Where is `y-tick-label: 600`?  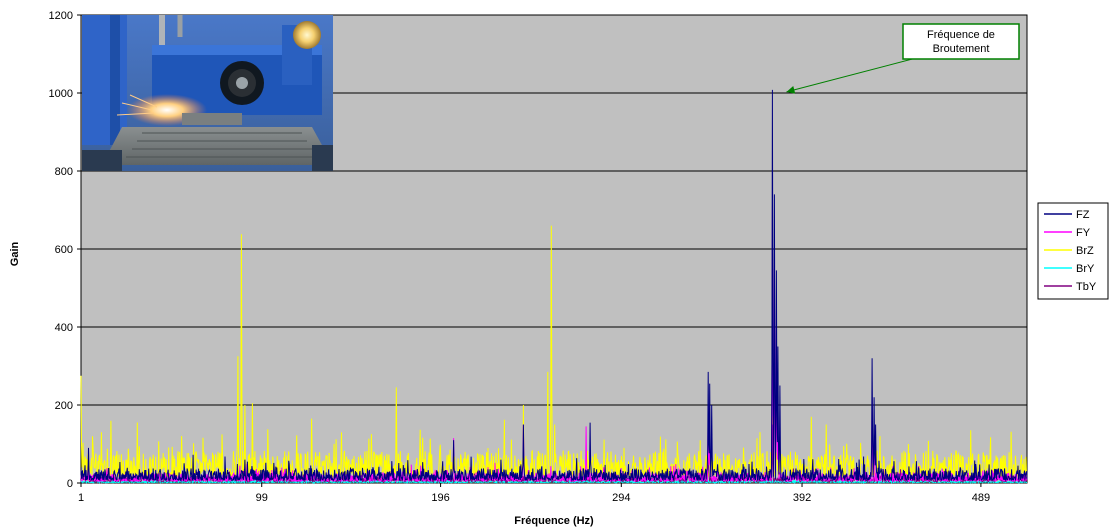 y-tick-label: 600 is located at coordinates (64, 250).